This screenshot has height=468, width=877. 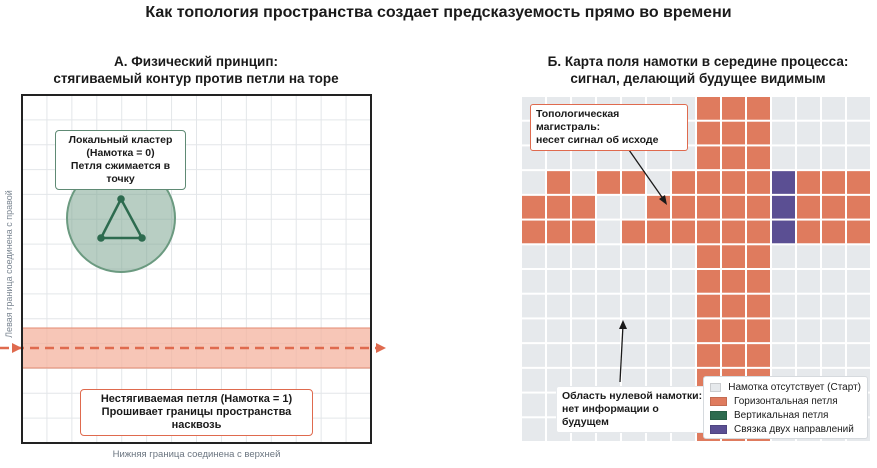 I want to click on panel-a-title-line1: А. Физический принцип:, so click(x=196, y=61).